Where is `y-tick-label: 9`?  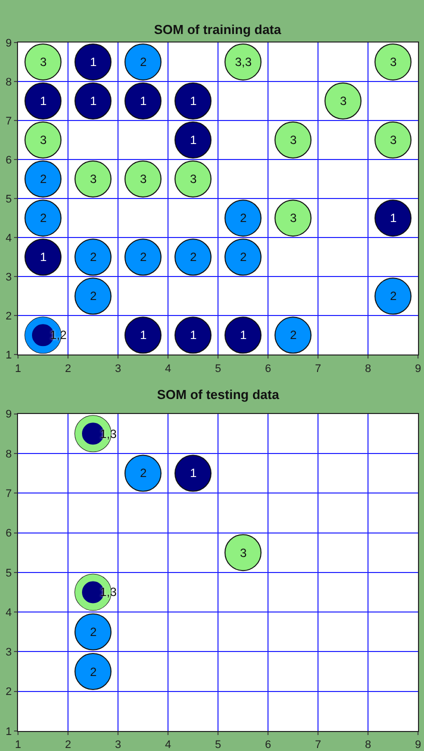 y-tick-label: 9 is located at coordinates (9, 43).